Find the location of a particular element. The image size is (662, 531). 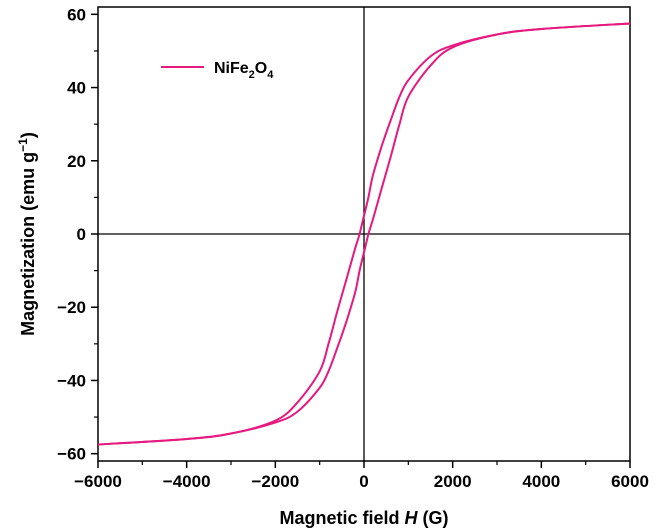

legend: NiFe2O4 is located at coordinates (217, 70).